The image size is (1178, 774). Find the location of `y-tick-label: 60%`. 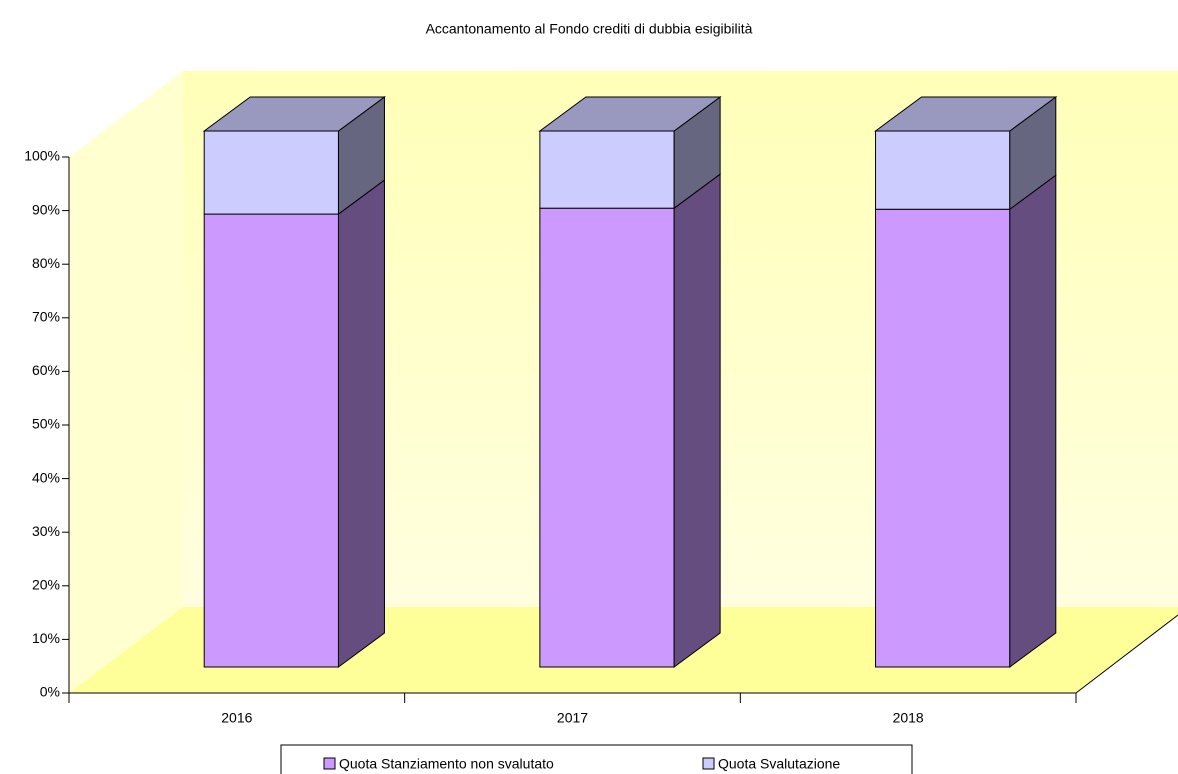

y-tick-label: 60% is located at coordinates (46, 370).